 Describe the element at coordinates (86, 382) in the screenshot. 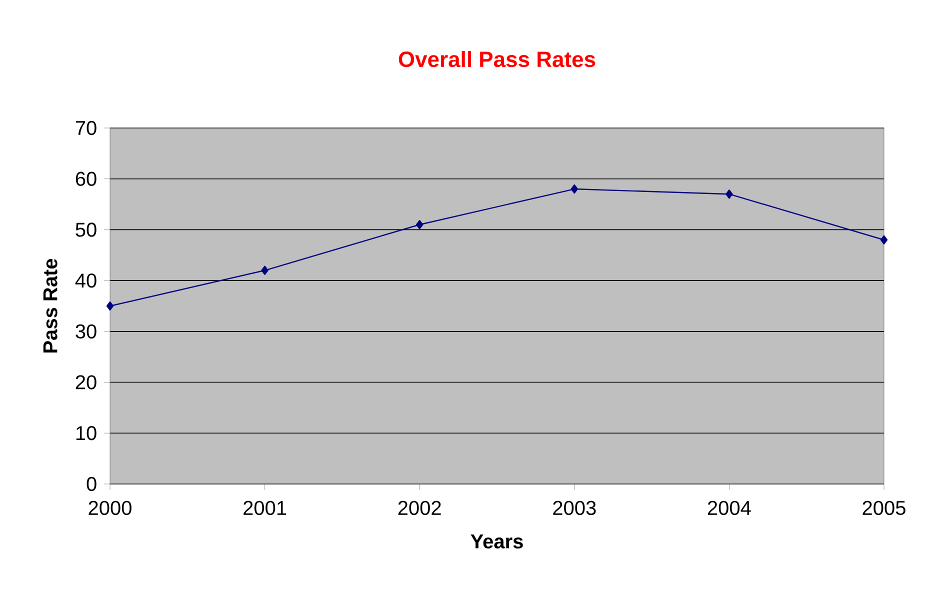

I see `y-tick-label: 20` at that location.